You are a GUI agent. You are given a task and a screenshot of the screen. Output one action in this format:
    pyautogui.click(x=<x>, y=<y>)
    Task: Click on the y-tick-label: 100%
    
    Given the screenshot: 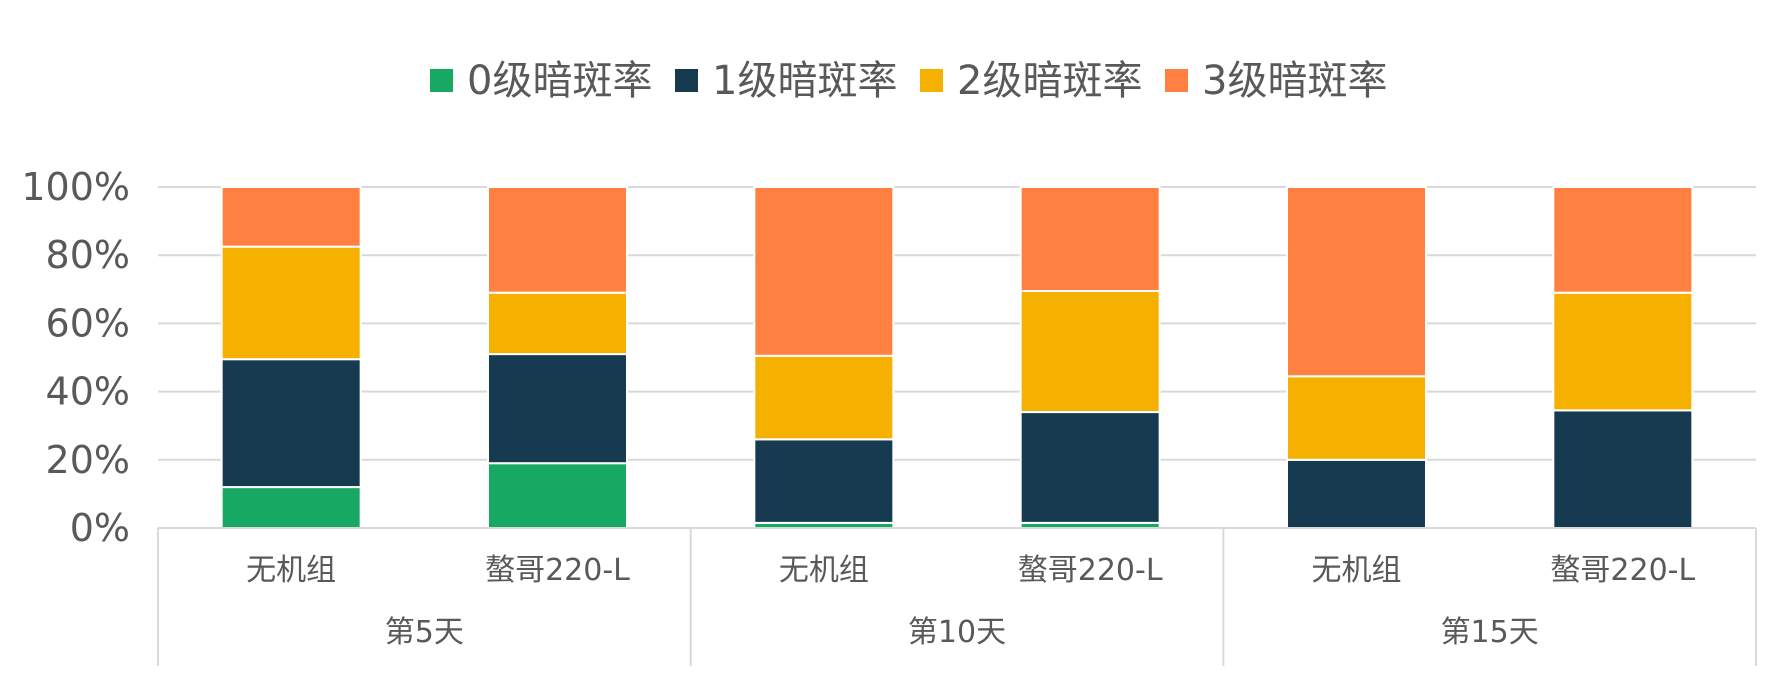 What is the action you would take?
    pyautogui.click(x=75, y=187)
    